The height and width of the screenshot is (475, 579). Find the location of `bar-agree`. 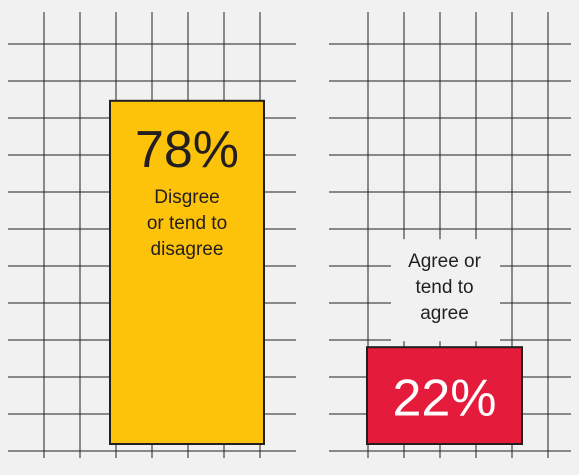

bar-agree is located at coordinates (444, 396).